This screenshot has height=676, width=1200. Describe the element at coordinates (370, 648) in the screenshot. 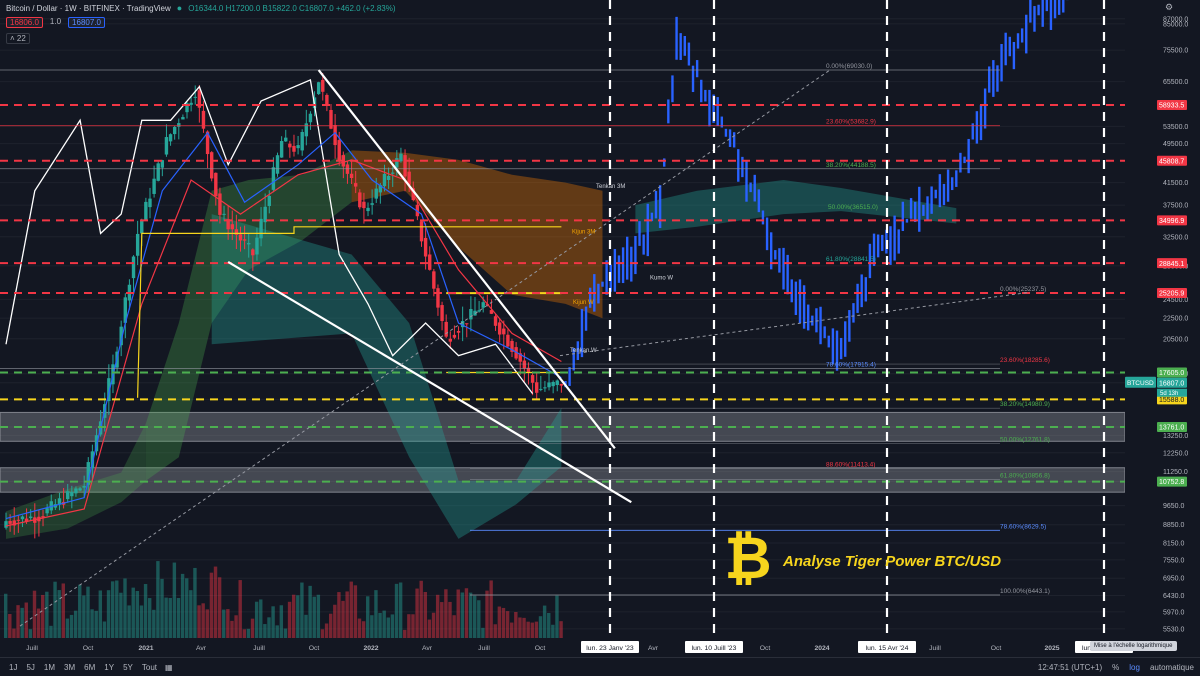

I see `time-tick: 2022` at that location.